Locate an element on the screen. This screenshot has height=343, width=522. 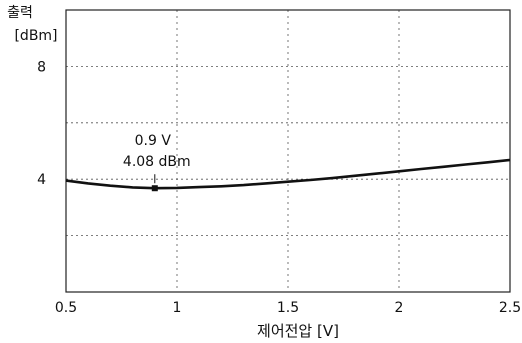
annotation: 0.9 V 4.08 dBm is located at coordinates (157, 162).